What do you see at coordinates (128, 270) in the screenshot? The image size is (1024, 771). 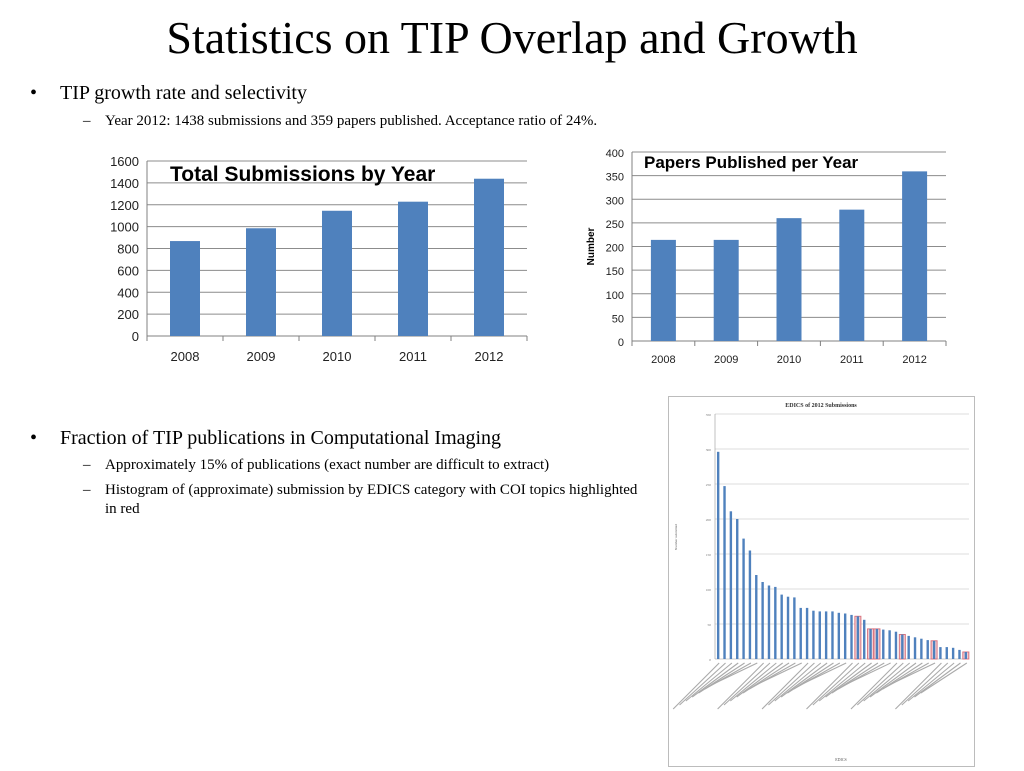 I see `y-tick-label: 600` at bounding box center [128, 270].